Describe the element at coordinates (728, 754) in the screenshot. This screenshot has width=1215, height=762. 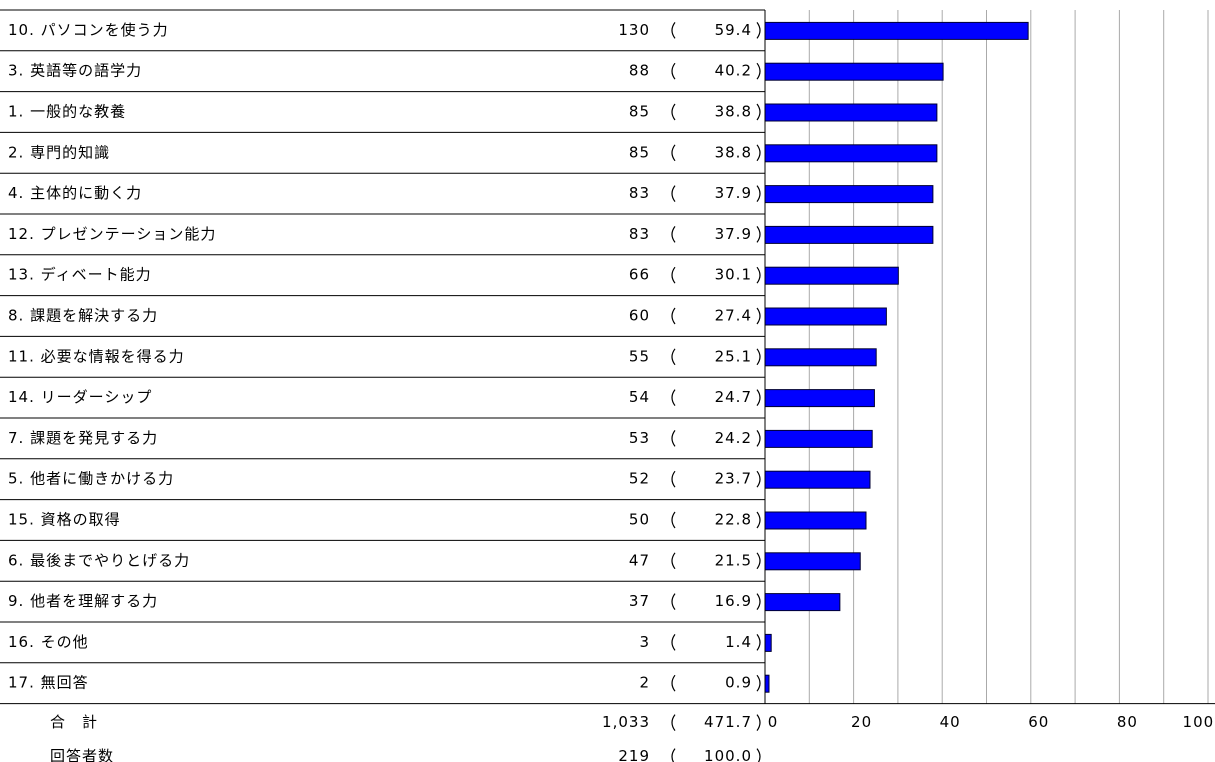
I see `percent: 100.0` at that location.